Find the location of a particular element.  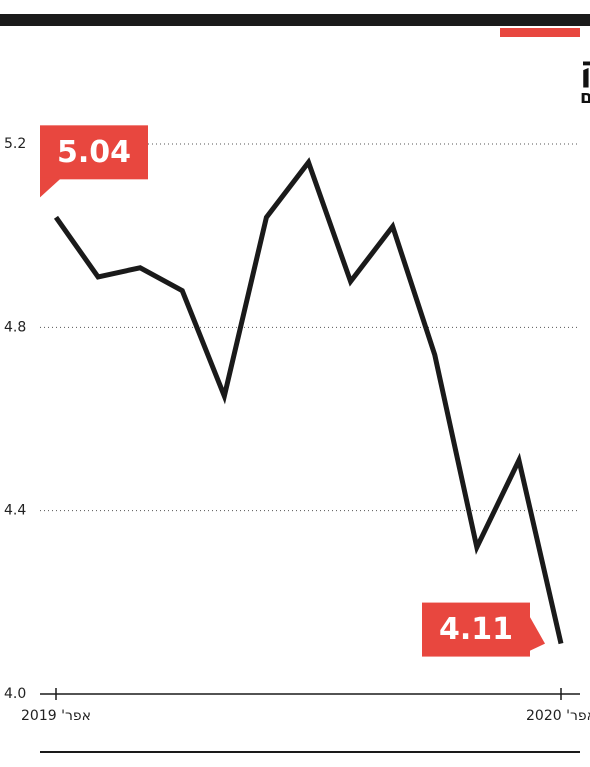

chart-title: חולשה מתגברת בהייטק is located at coordinates (585, 68).